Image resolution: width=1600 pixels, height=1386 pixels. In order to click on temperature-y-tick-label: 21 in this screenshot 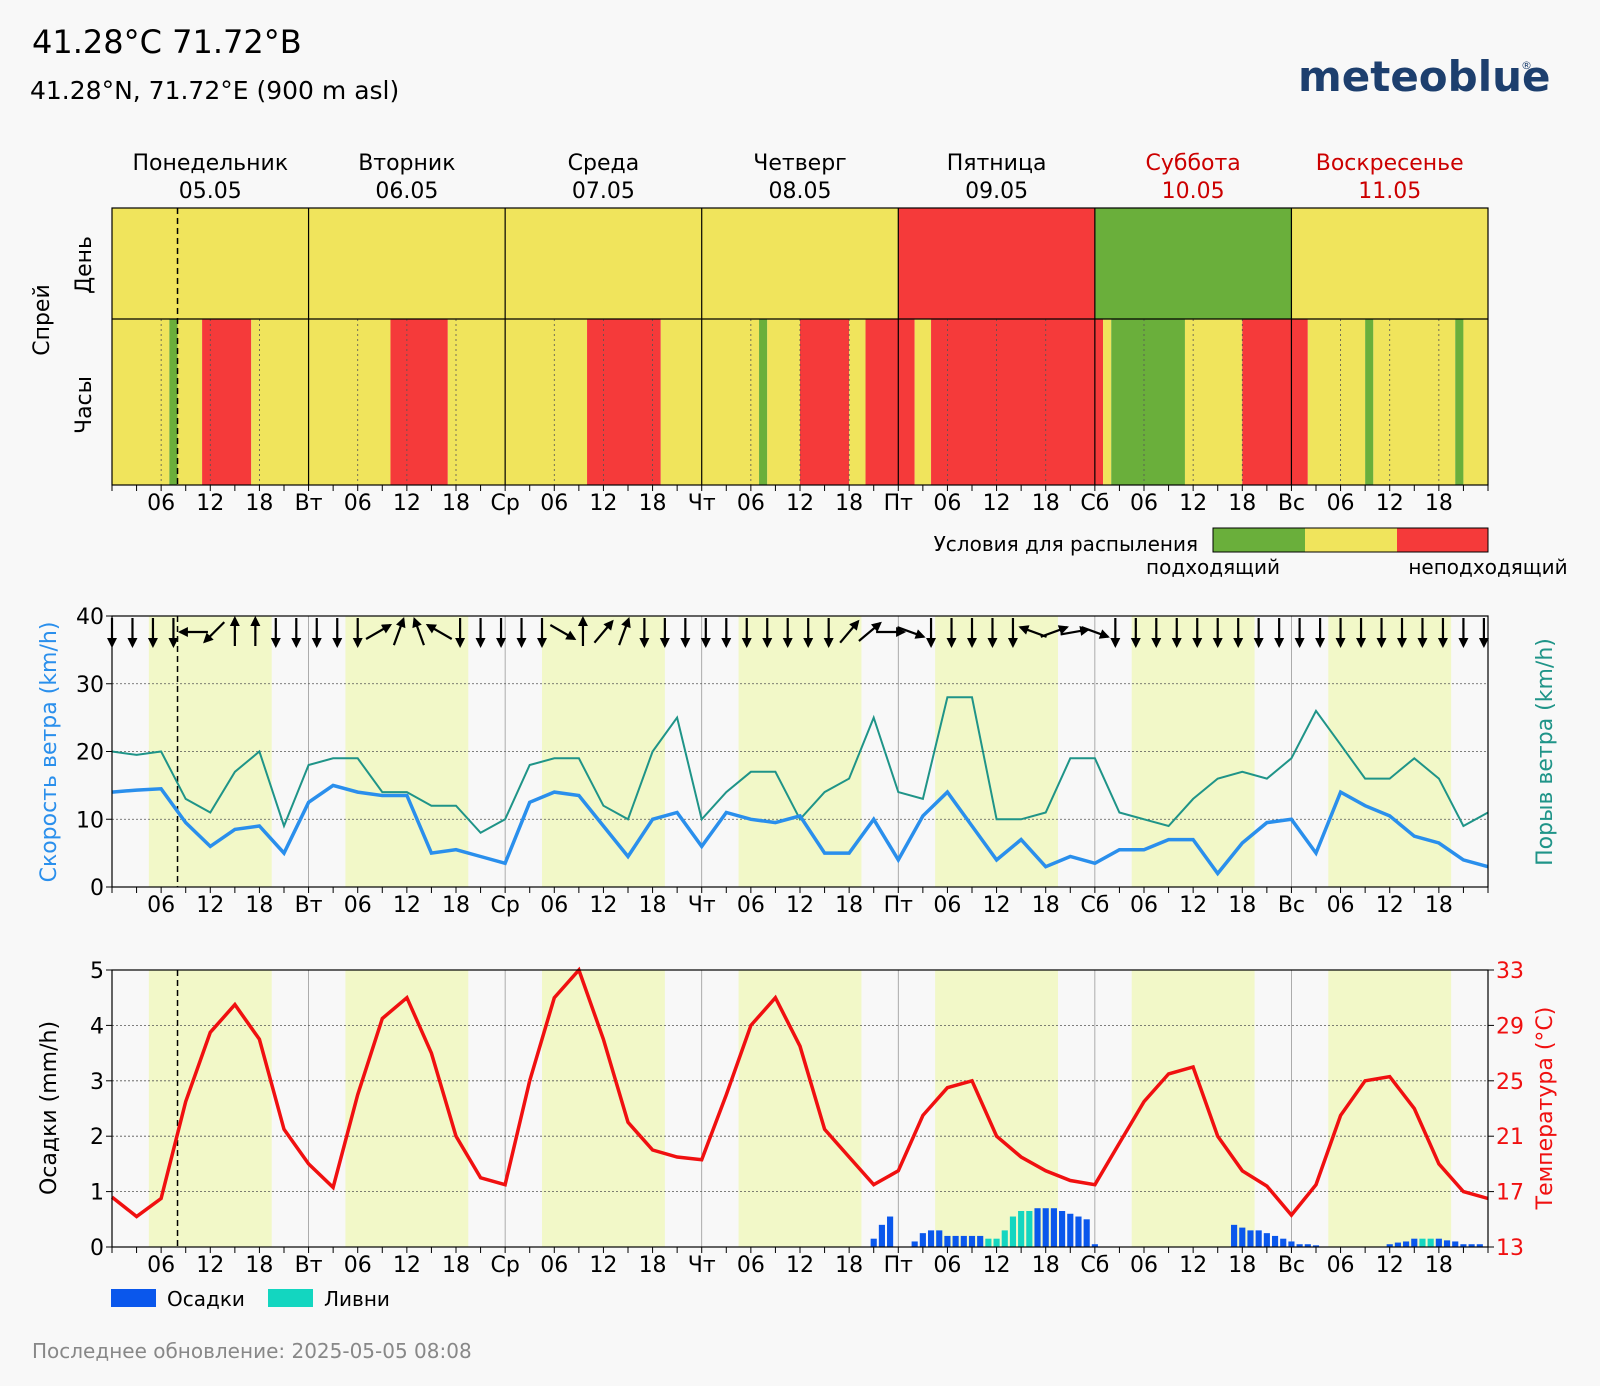, I will do `click(1510, 1137)`.